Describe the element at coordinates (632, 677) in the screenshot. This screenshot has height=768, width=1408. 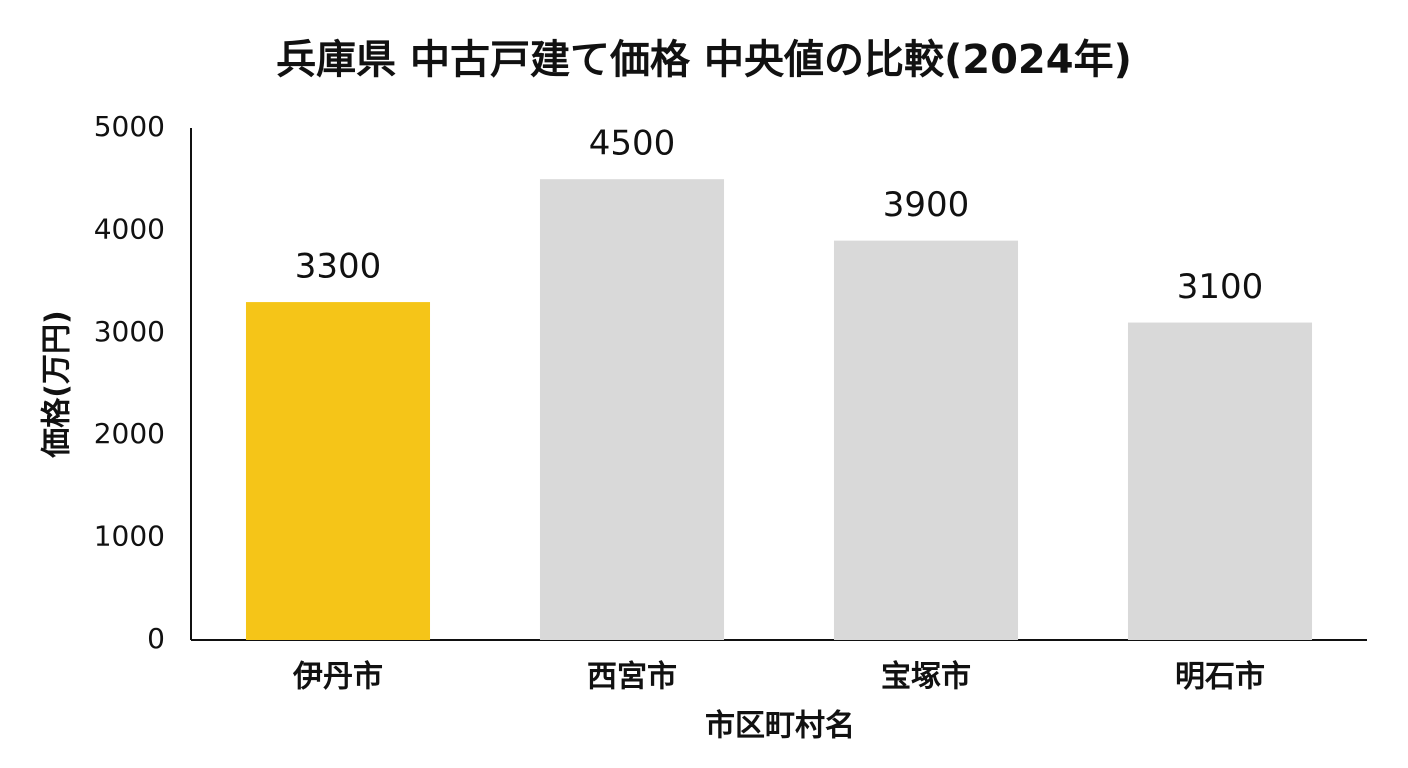
I see `x-tick-label: 西宮市` at that location.